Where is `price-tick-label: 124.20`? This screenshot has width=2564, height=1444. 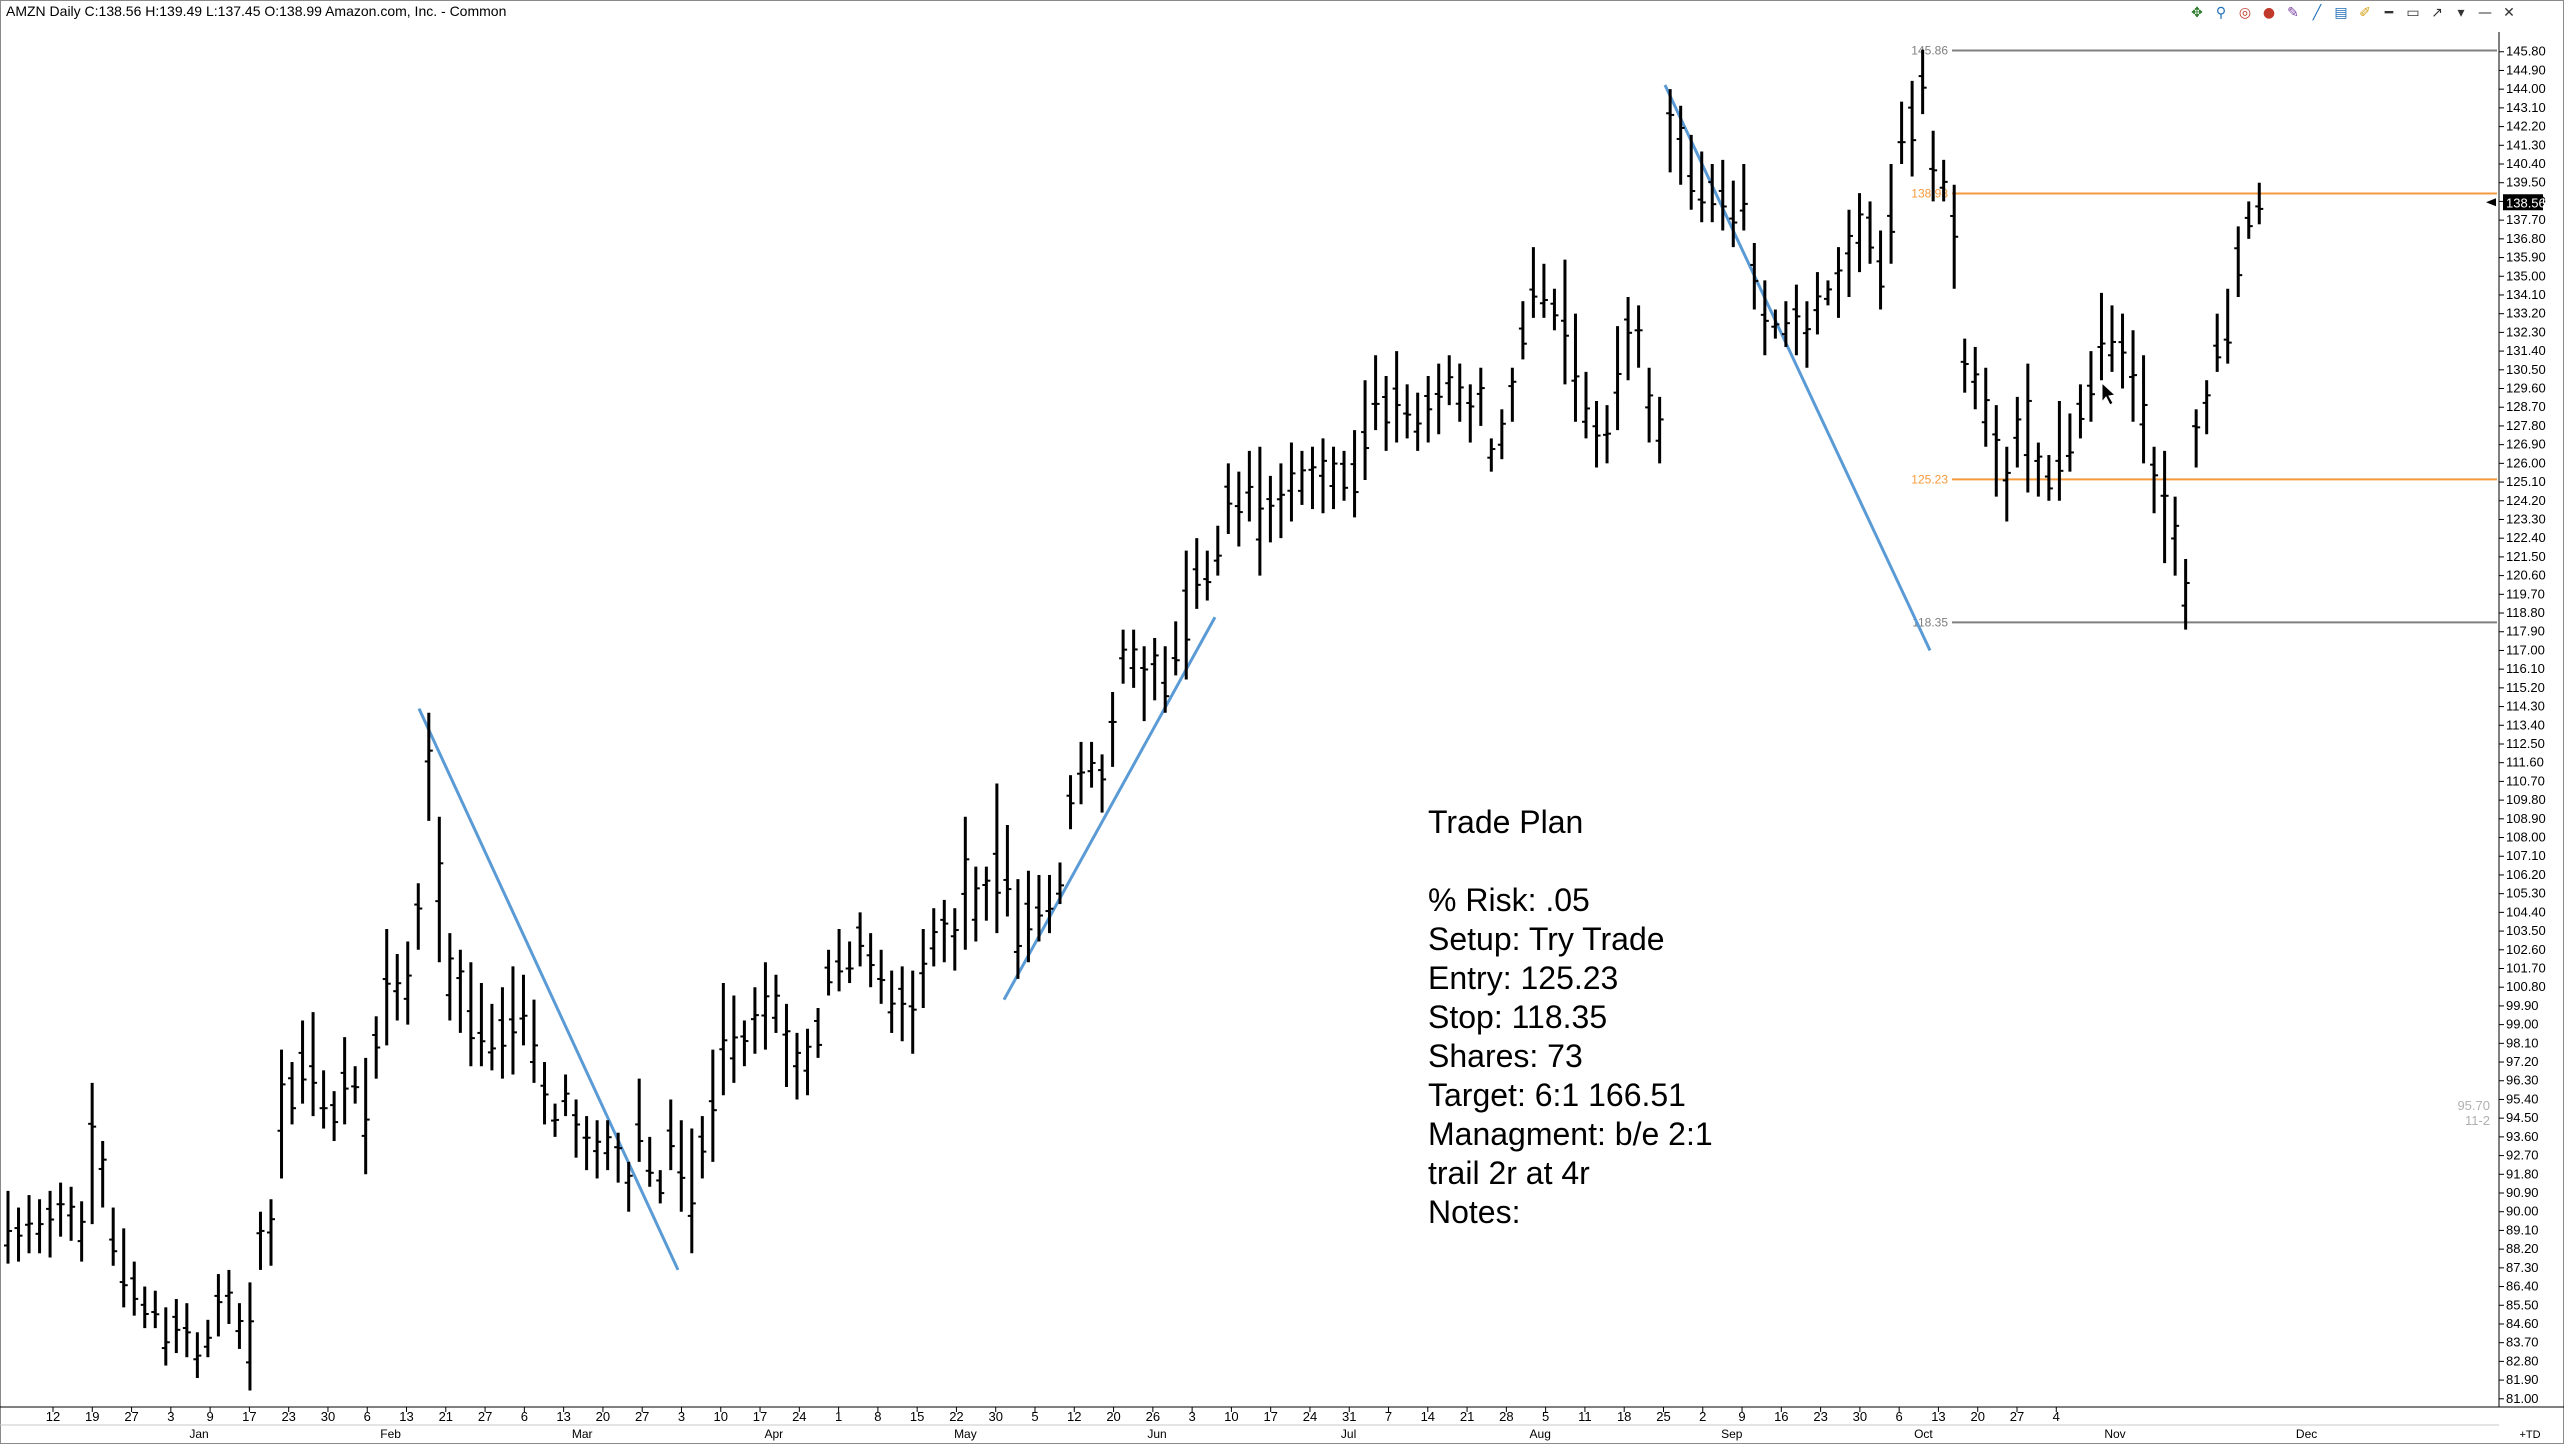 price-tick-label: 124.20 is located at coordinates (2526, 500).